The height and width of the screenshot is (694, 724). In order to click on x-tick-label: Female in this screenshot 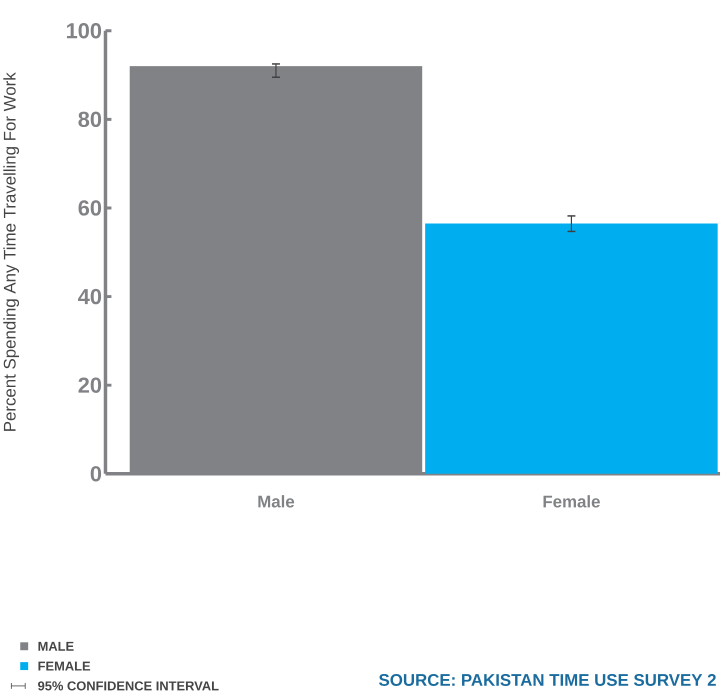, I will do `click(572, 501)`.